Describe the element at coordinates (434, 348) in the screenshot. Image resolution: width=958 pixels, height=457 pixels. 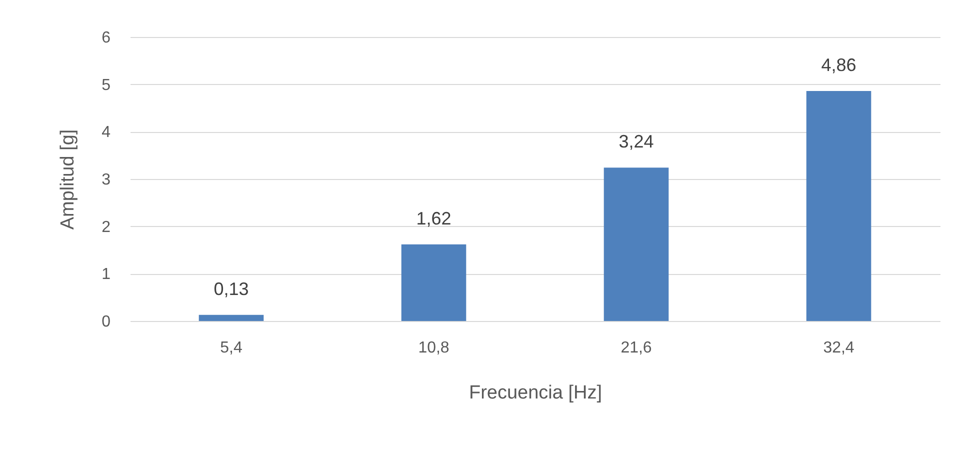
I see `x-tick-label: 10,8` at that location.